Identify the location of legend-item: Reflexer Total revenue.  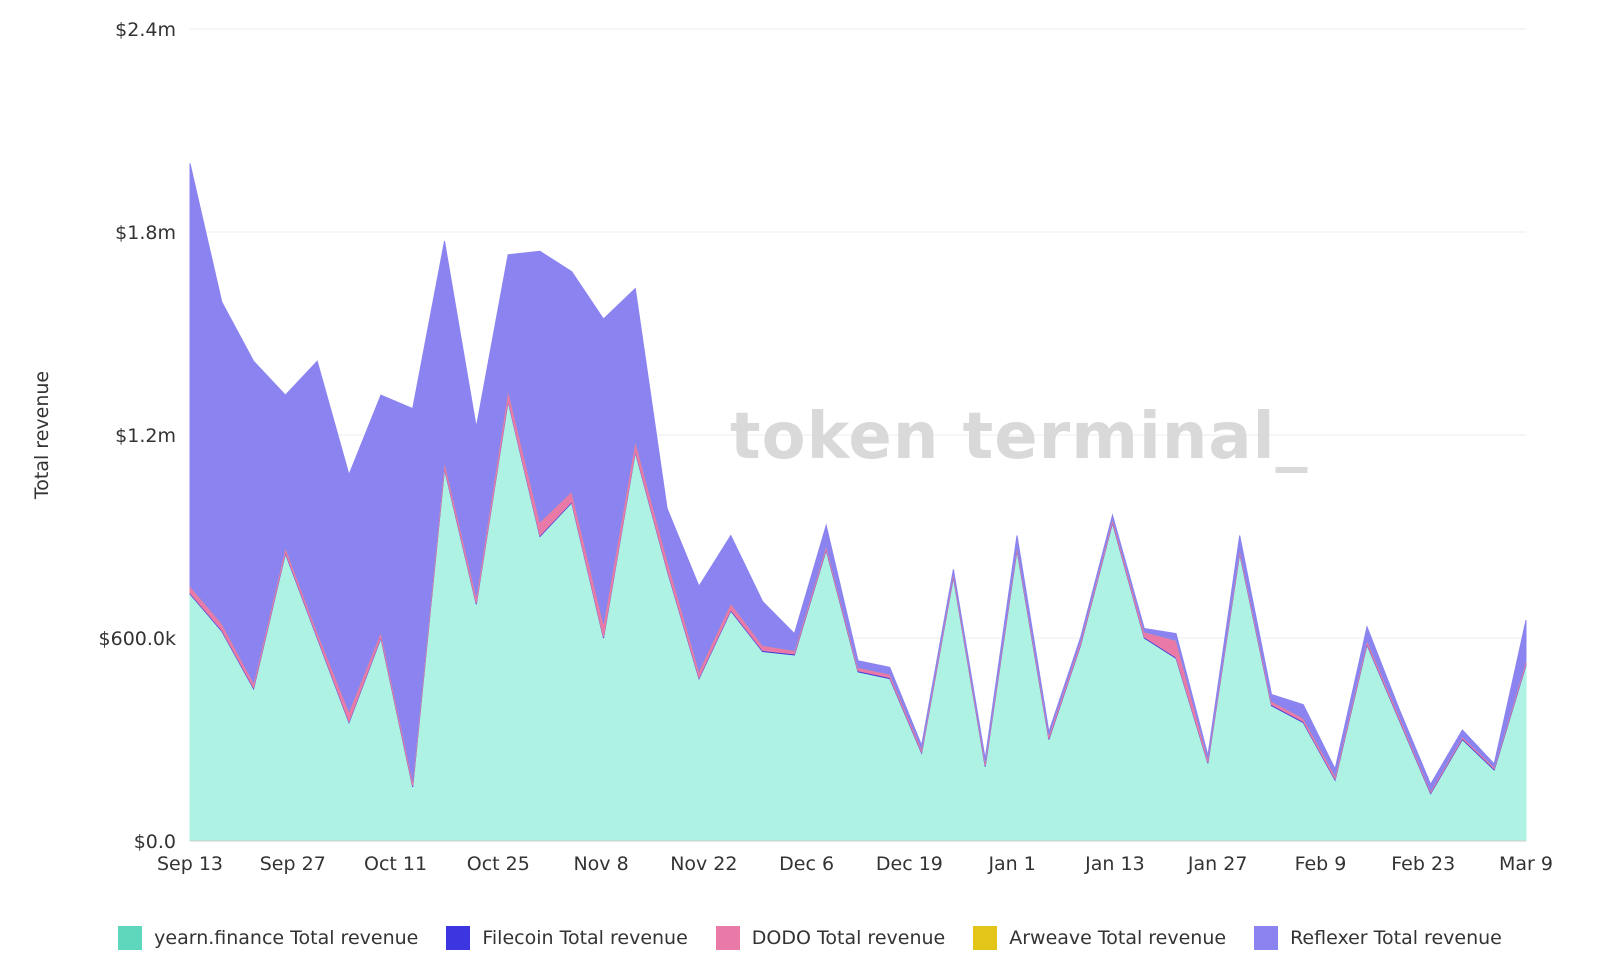
(1378, 938).